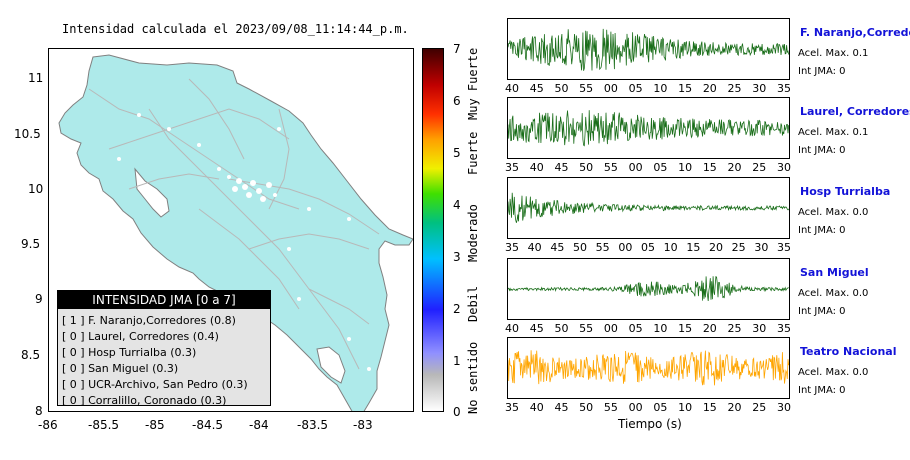  What do you see at coordinates (48, 425) in the screenshot?
I see `map-xtick: -86` at bounding box center [48, 425].